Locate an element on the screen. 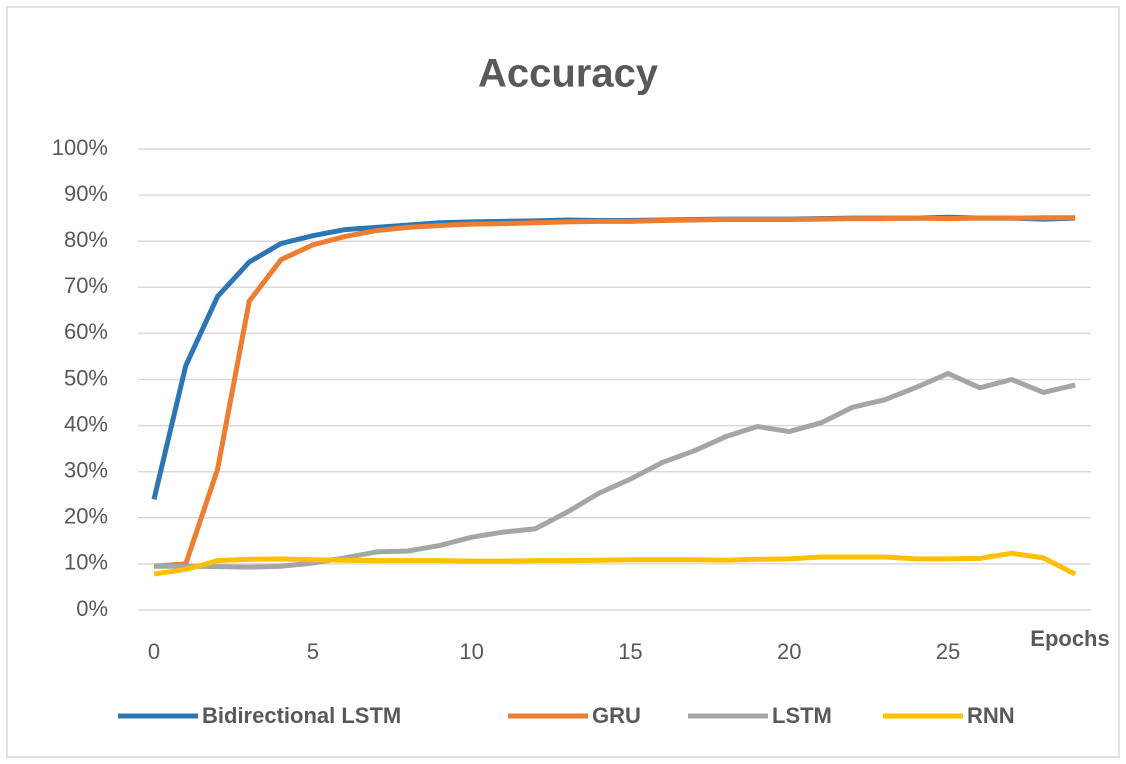  y-tick-label: 10% is located at coordinates (86, 562).